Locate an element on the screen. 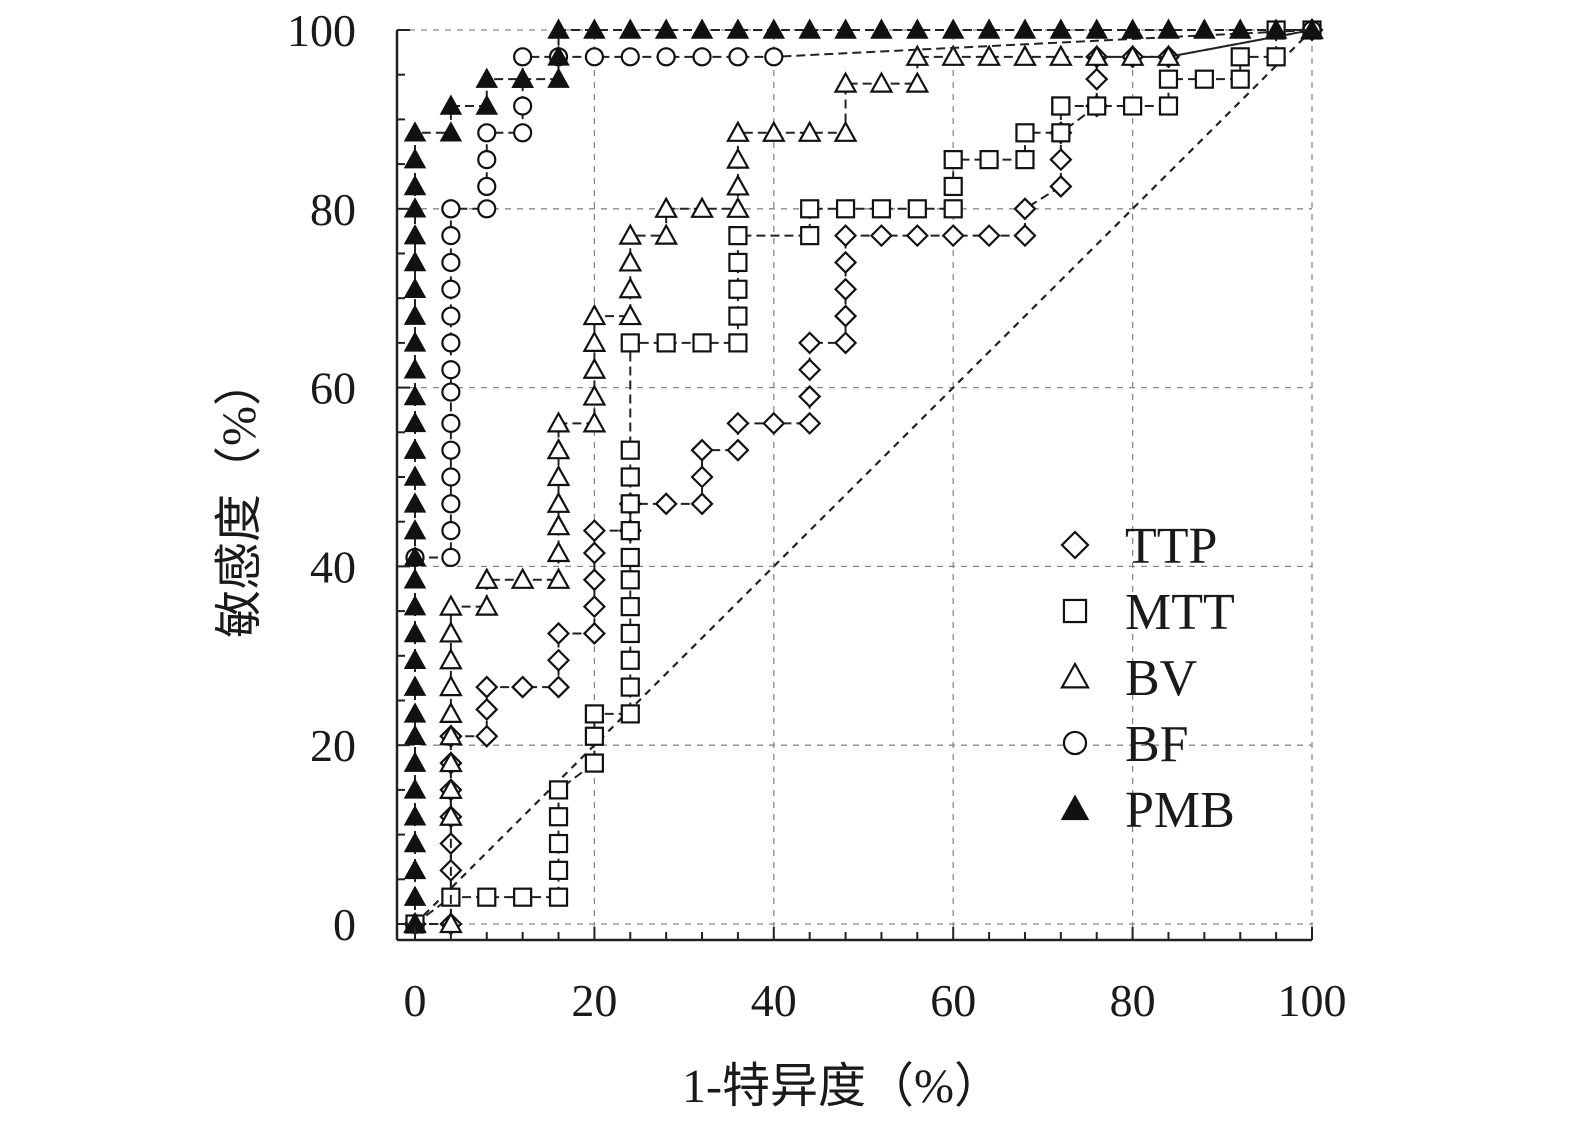 The width and height of the screenshot is (1575, 1132). legend-marker-ttp is located at coordinates (1075, 545).